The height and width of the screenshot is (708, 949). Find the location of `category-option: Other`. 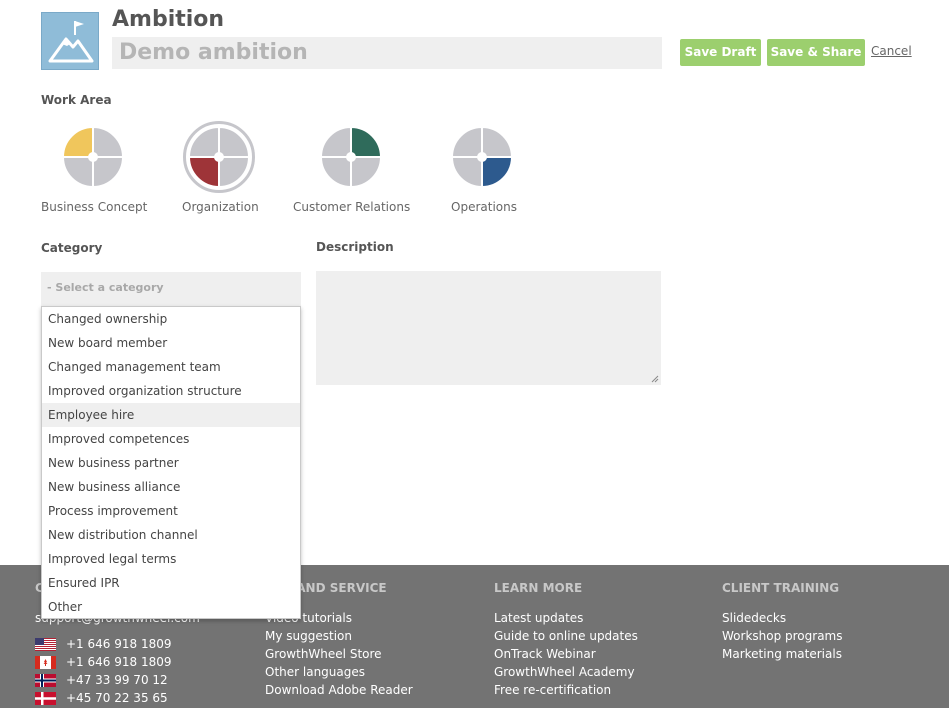

category-option: Other is located at coordinates (65, 607).